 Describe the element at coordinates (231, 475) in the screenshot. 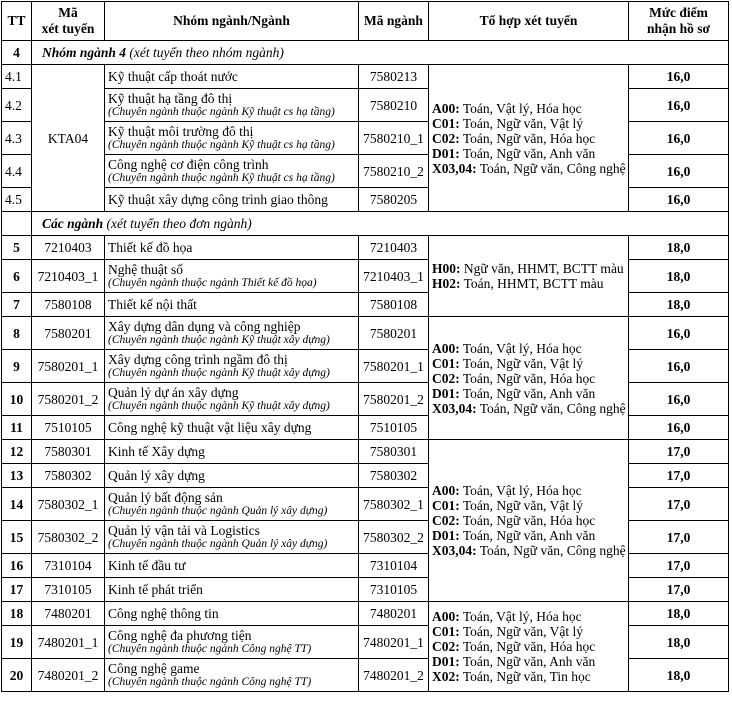

I see `nganh-cell: Quản lý xây dựng` at that location.